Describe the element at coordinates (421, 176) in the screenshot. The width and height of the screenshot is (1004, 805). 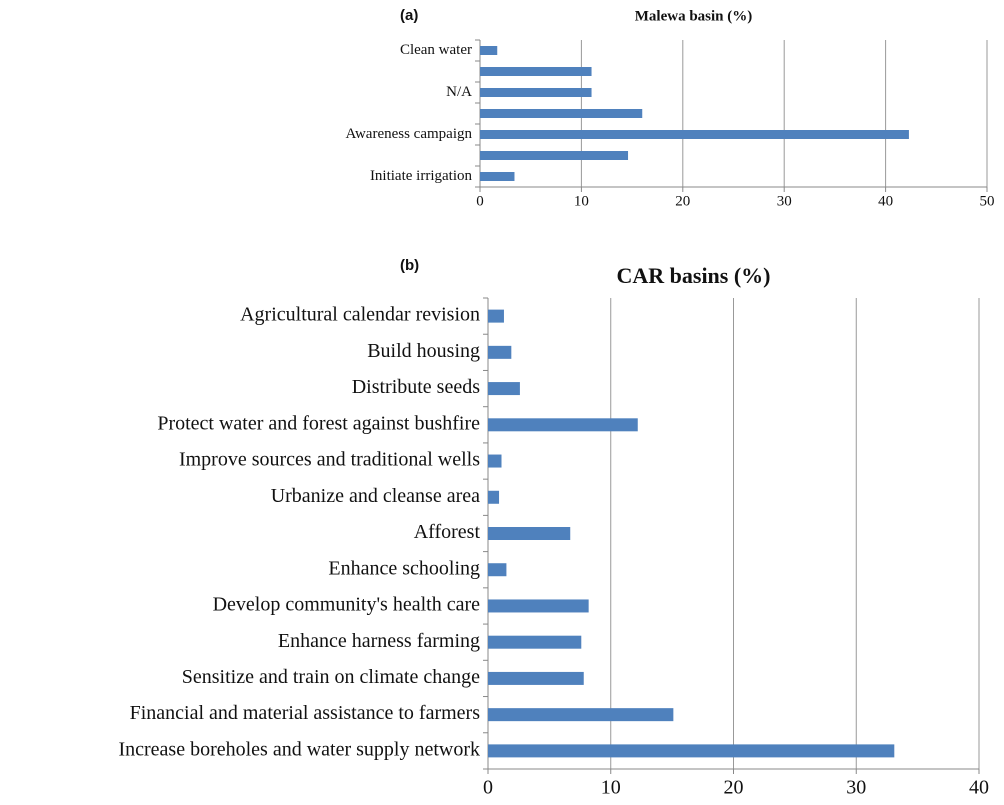
I see `y-tick-label: Initiate irrigation` at that location.